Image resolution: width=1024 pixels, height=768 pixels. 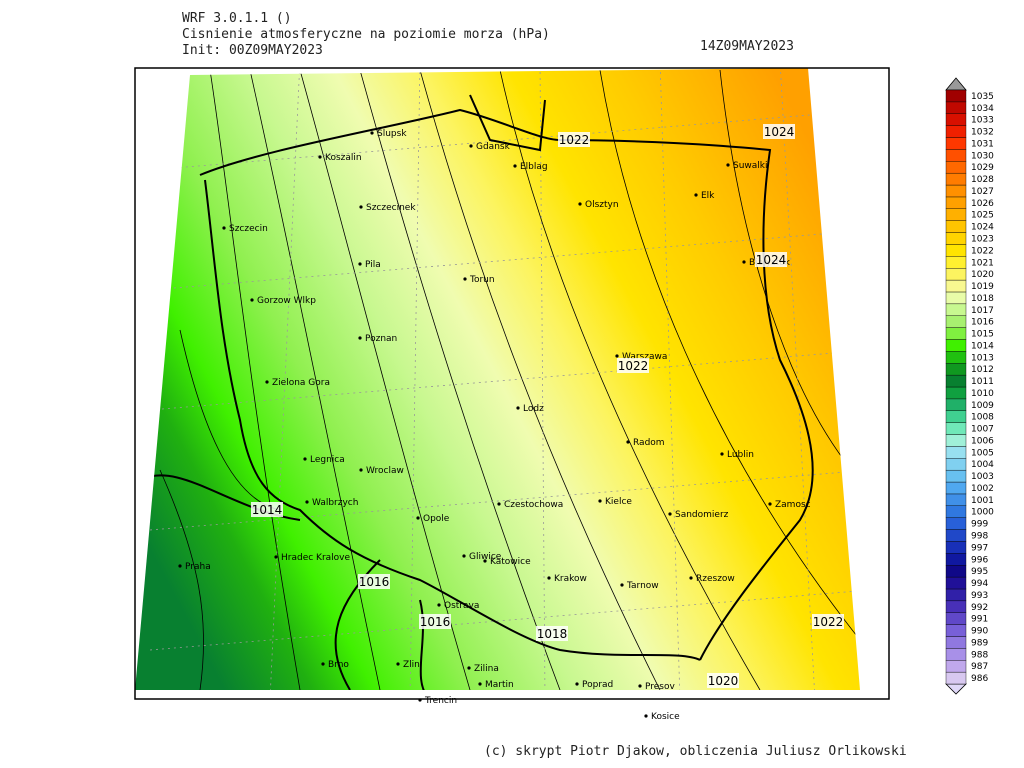 What do you see at coordinates (982, 323) in the screenshot?
I see `colorbar-label: 1016` at bounding box center [982, 323].